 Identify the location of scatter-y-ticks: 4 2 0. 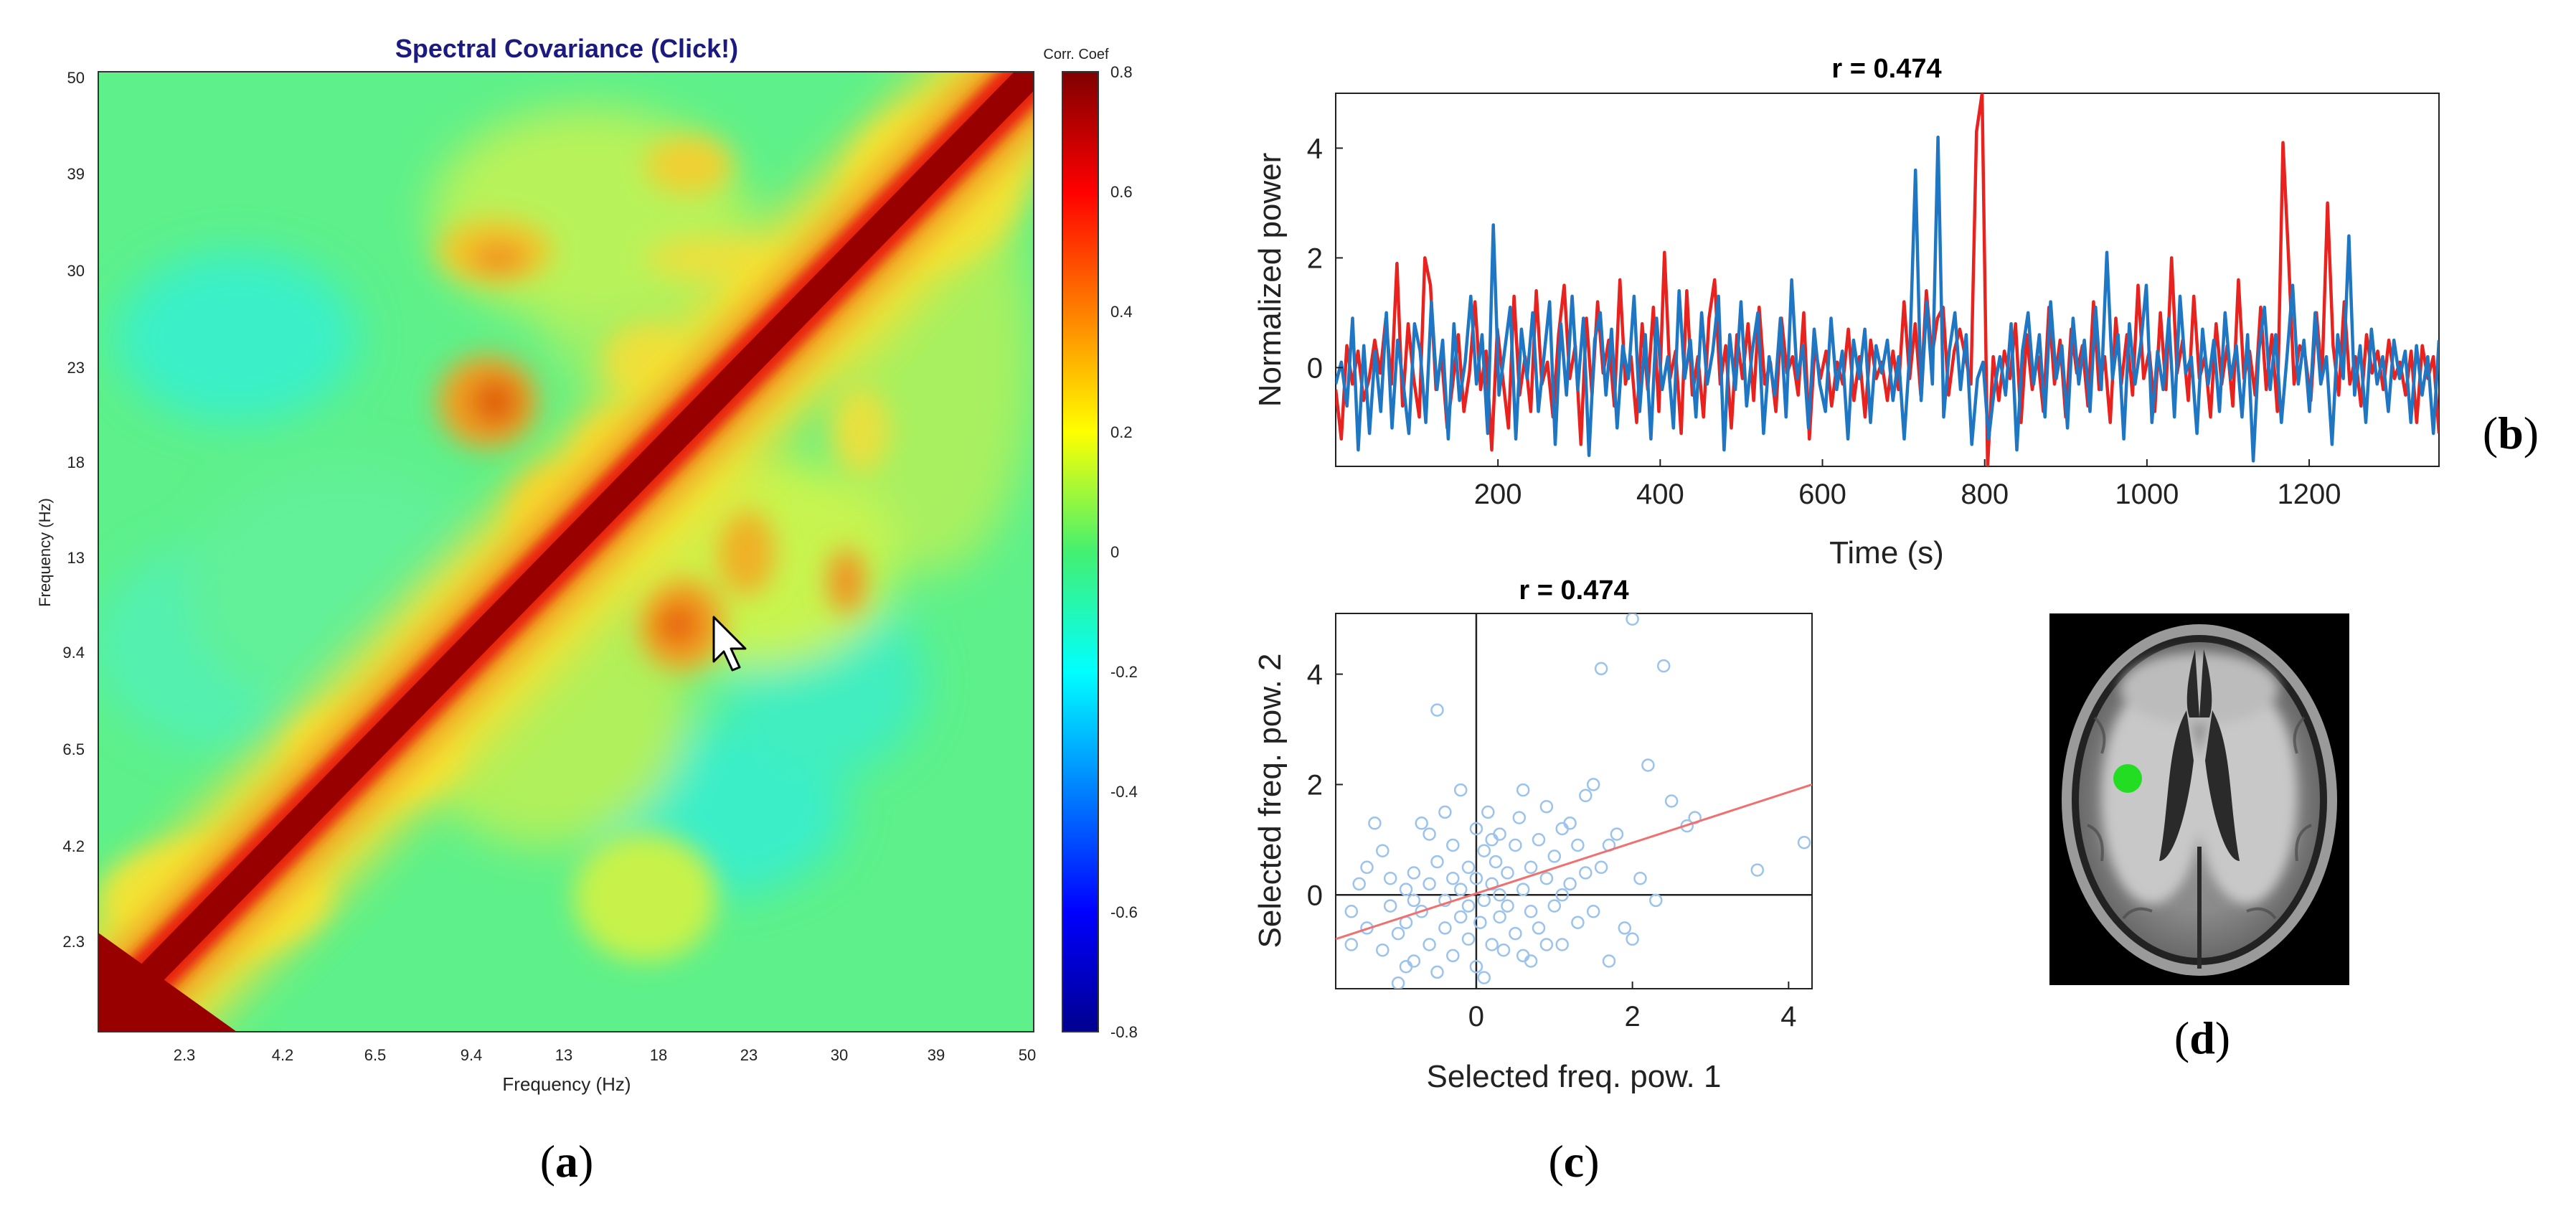
(1325, 785).